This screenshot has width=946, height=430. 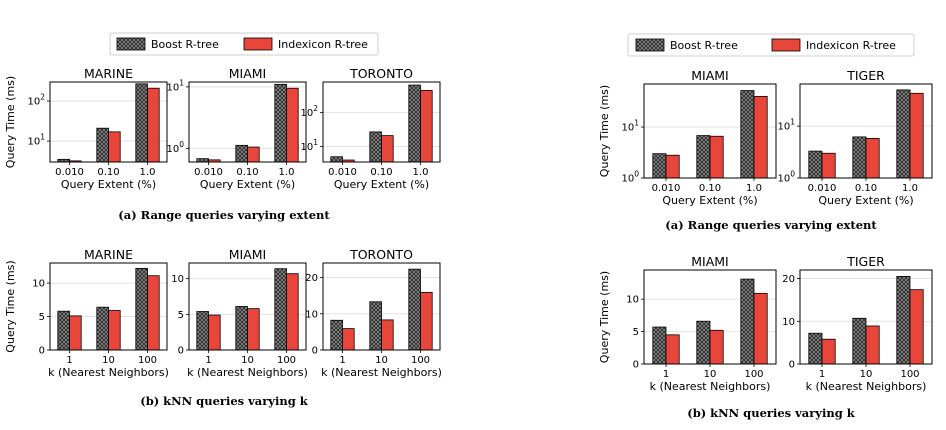 What do you see at coordinates (224, 401) in the screenshot?
I see `caption-left-b: (b) kNN queries varying k` at bounding box center [224, 401].